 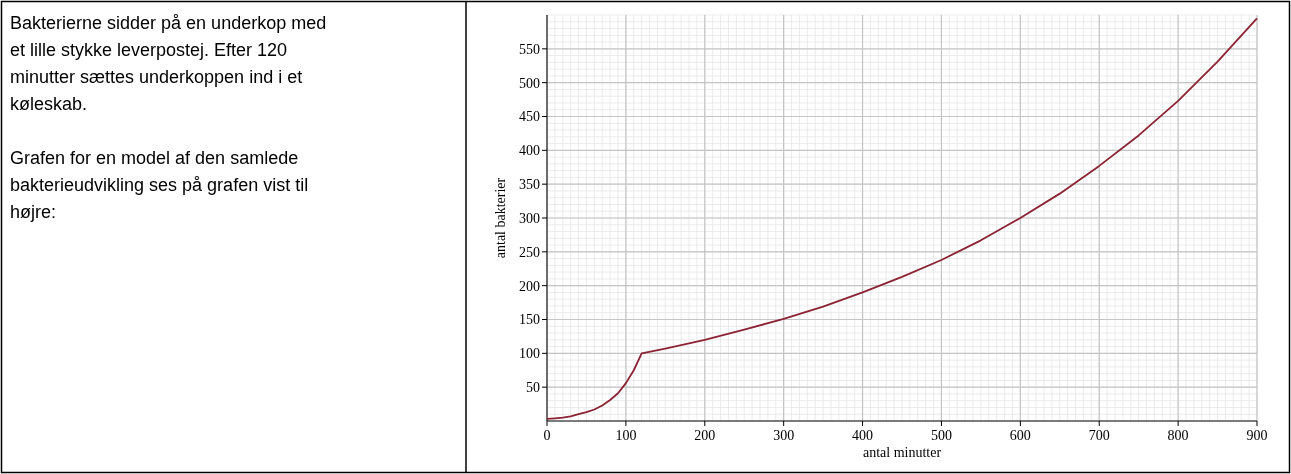 What do you see at coordinates (529, 320) in the screenshot?
I see `y-tick-label: 150` at bounding box center [529, 320].